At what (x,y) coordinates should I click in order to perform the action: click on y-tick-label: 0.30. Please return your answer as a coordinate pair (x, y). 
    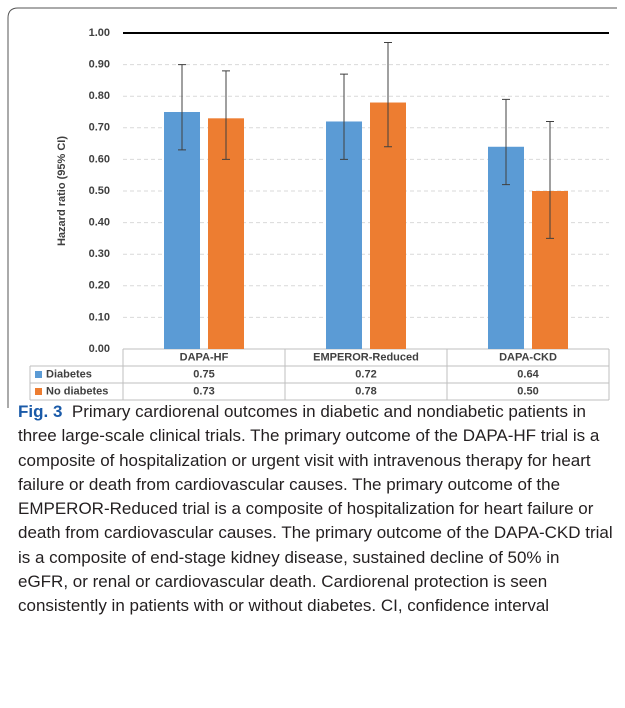
    Looking at the image, I should click on (99, 254).